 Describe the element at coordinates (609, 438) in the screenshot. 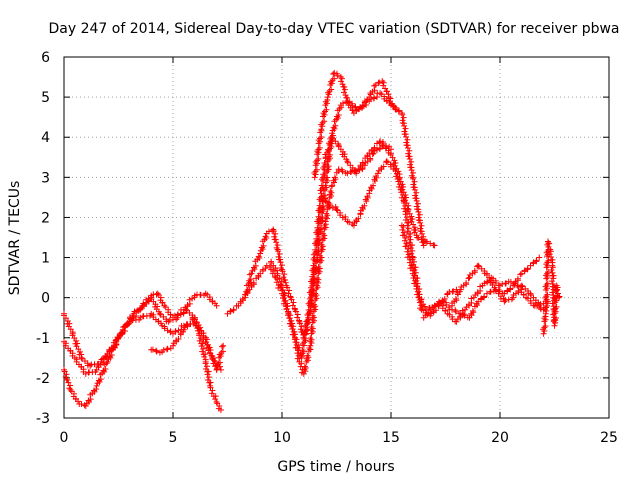

I see `x-tick-label: 25` at that location.